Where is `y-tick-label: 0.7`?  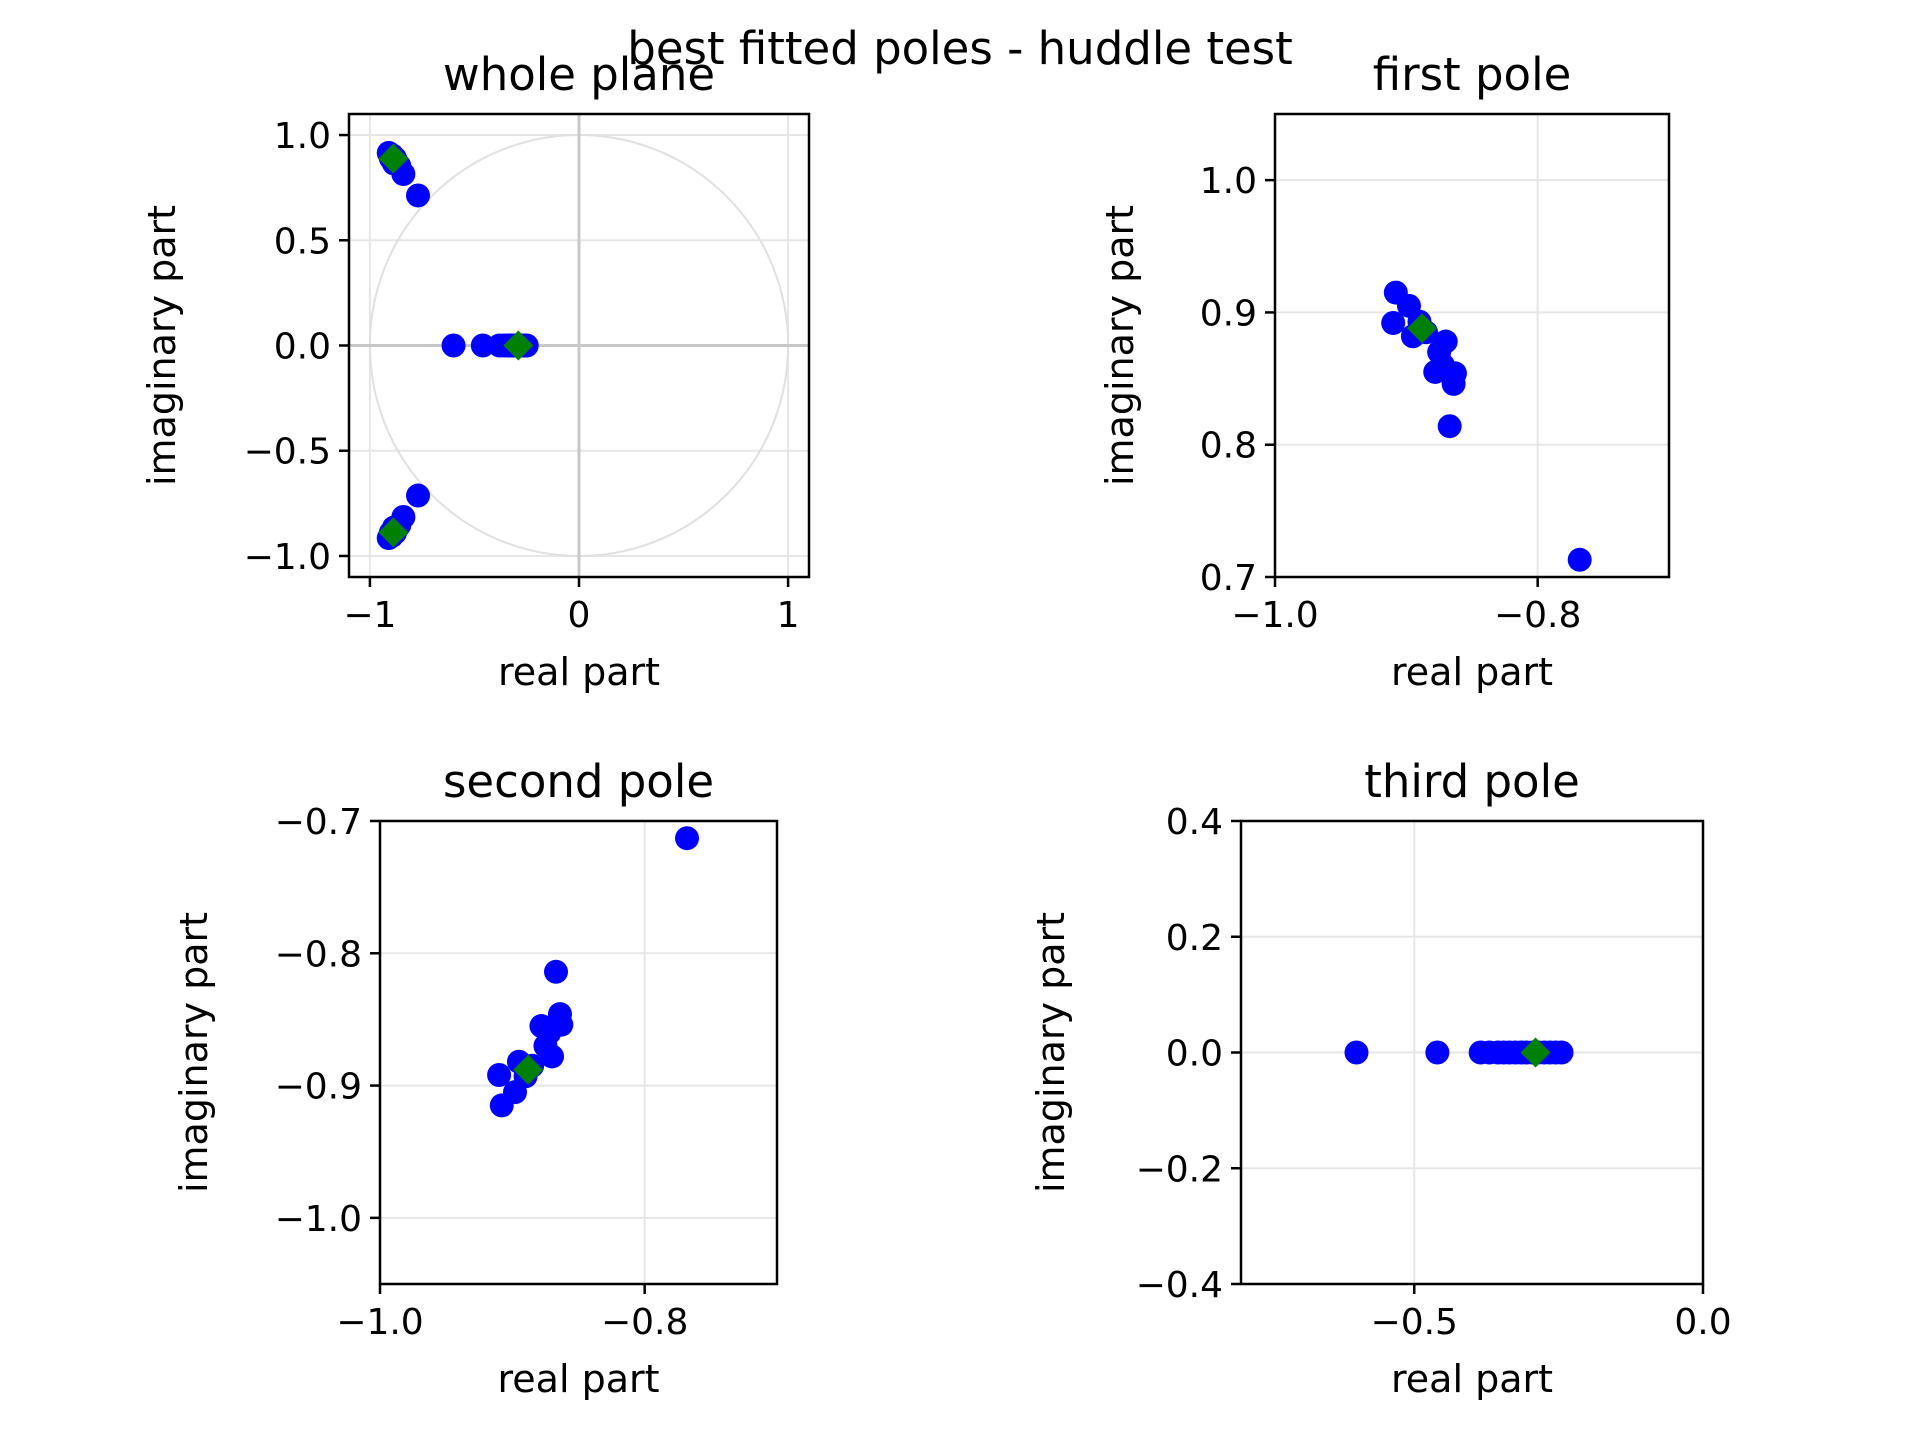 y-tick-label: 0.7 is located at coordinates (1228, 578).